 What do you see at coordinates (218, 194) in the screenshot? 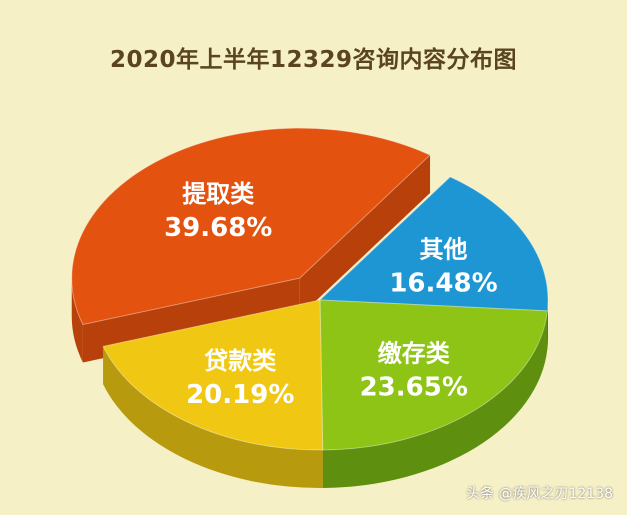
I see `slice-label-提取类: 提取类` at bounding box center [218, 194].